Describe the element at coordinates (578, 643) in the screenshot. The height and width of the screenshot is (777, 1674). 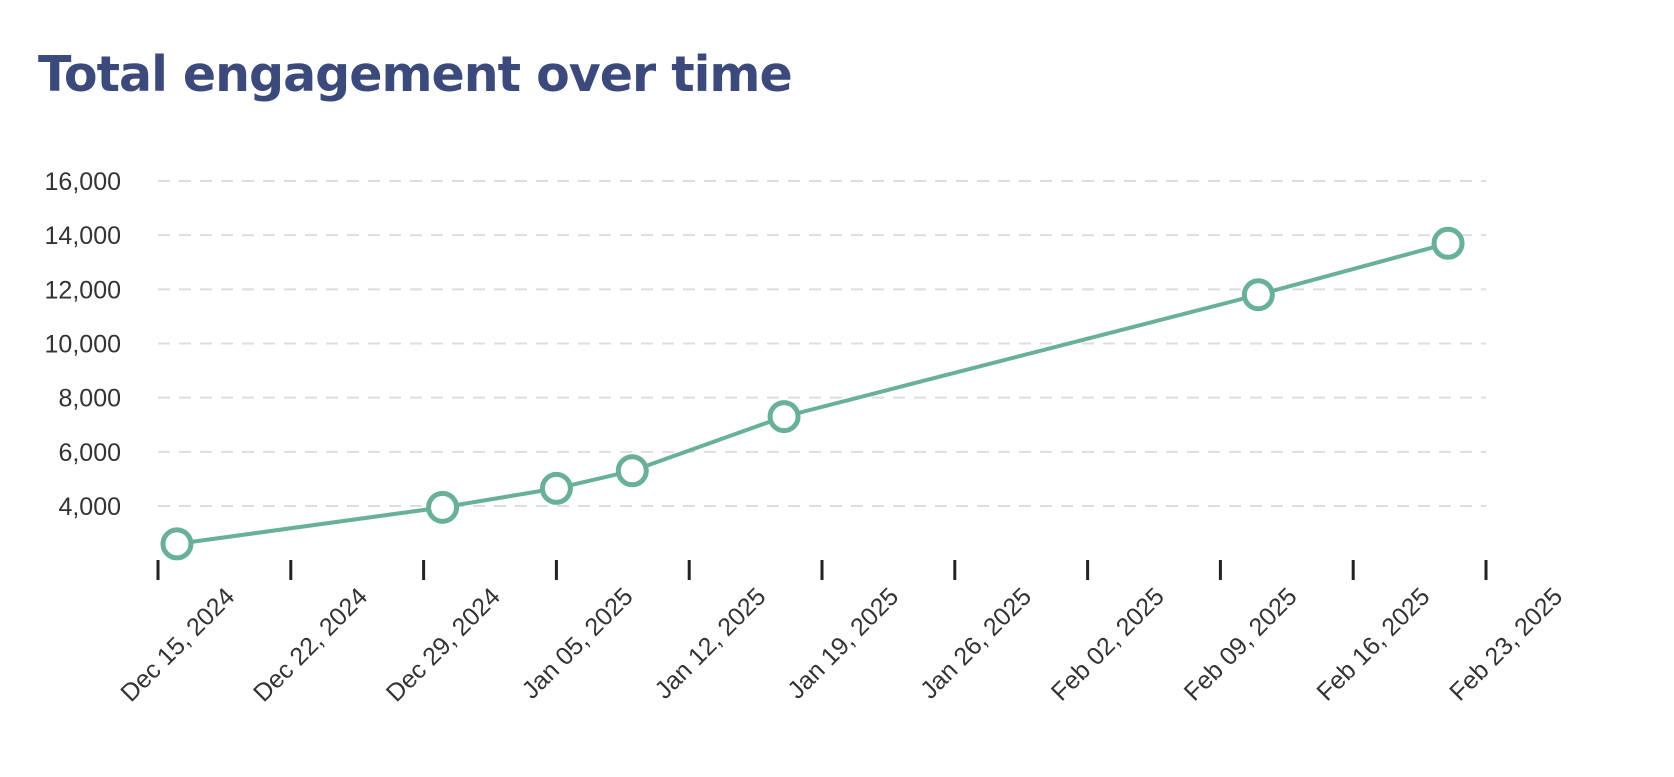
I see `x-tick-label: Jan 05, 2025` at that location.